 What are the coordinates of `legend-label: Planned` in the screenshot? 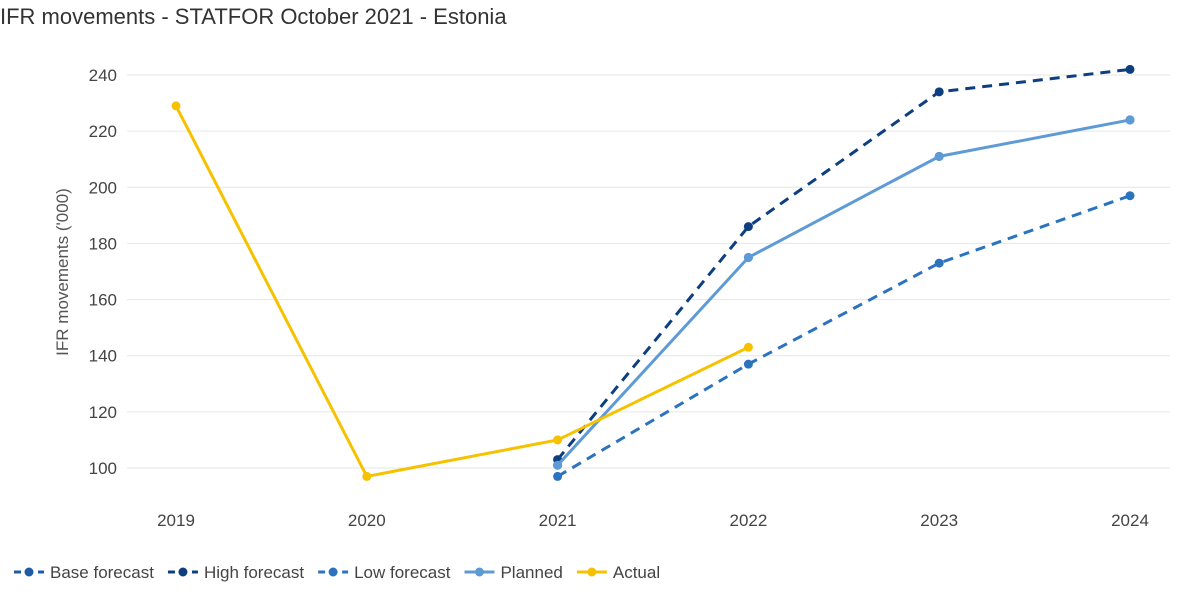 It's located at (531, 572).